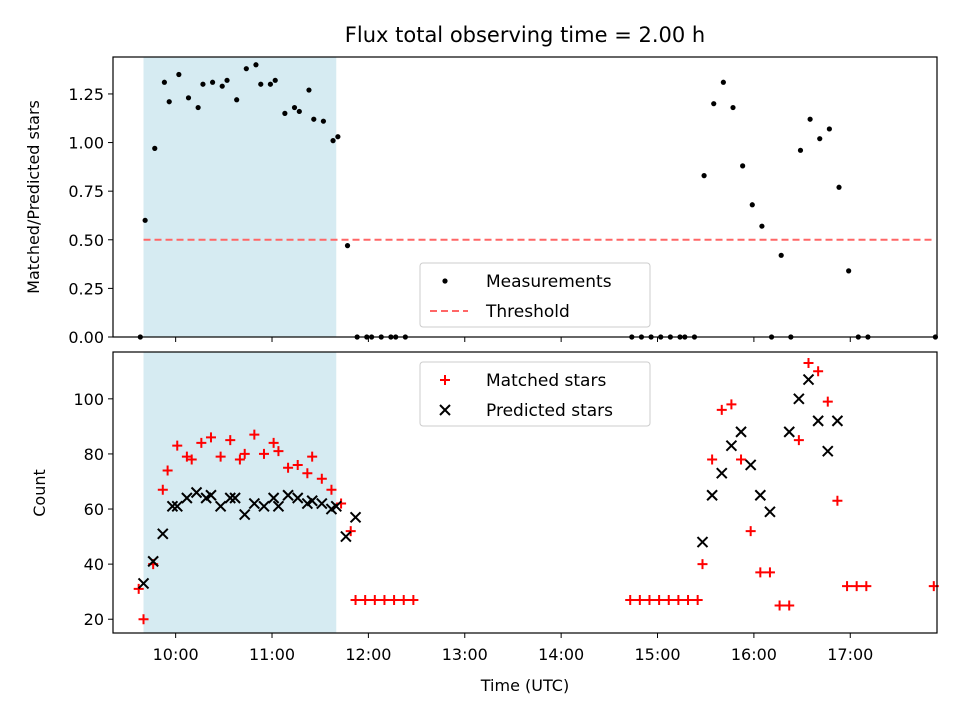 The image size is (960, 720). I want to click on legend-label: Matched stars, so click(546, 381).